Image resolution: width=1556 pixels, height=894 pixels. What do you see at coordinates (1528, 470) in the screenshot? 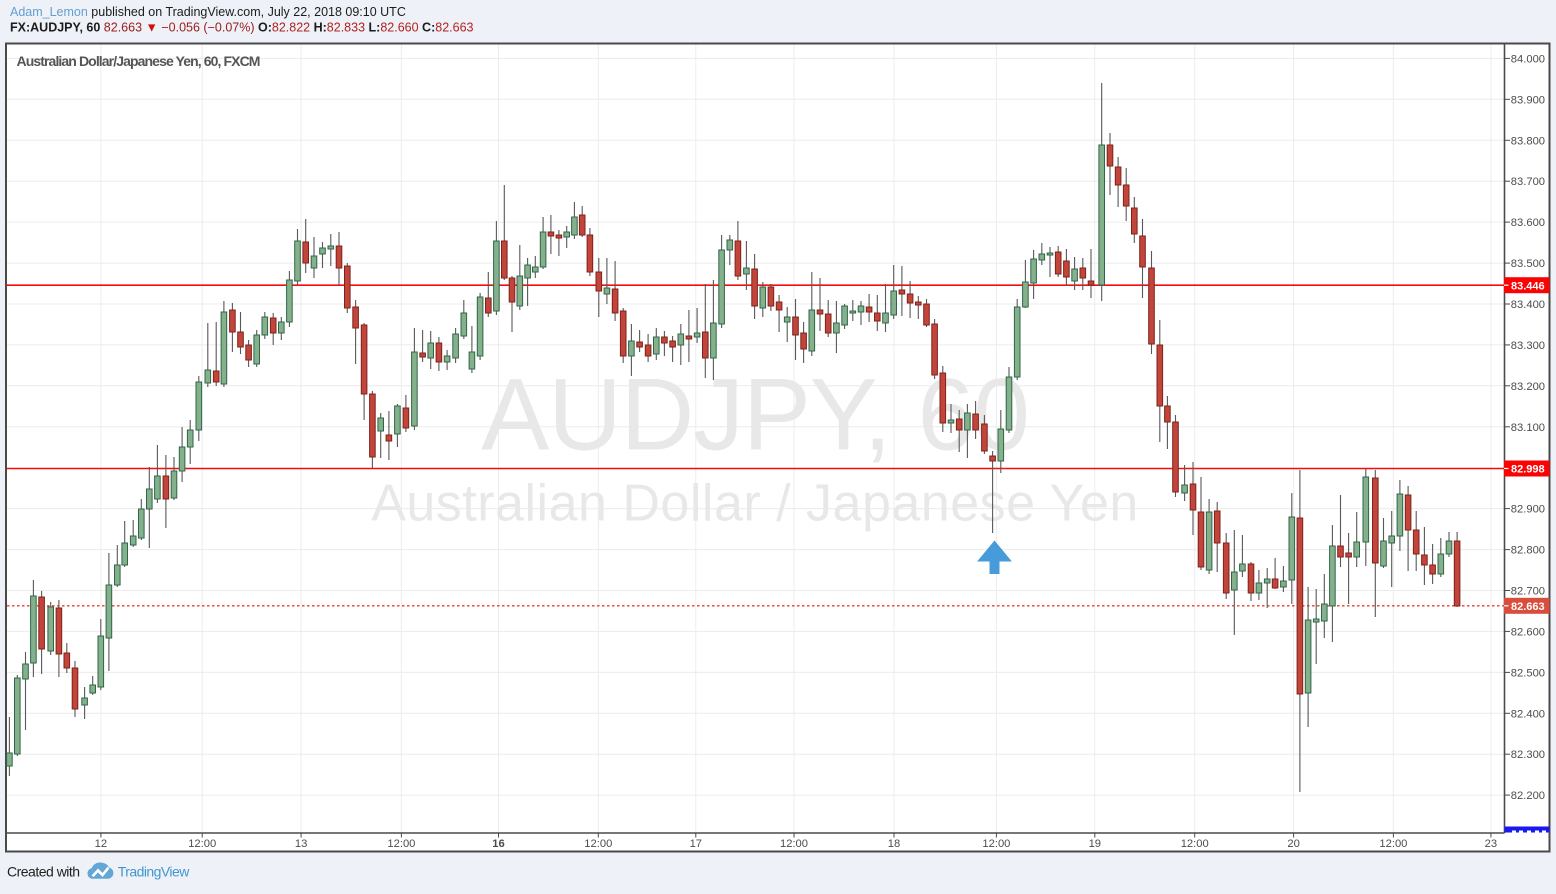
I see `svg-text: 82.998` at bounding box center [1528, 470].